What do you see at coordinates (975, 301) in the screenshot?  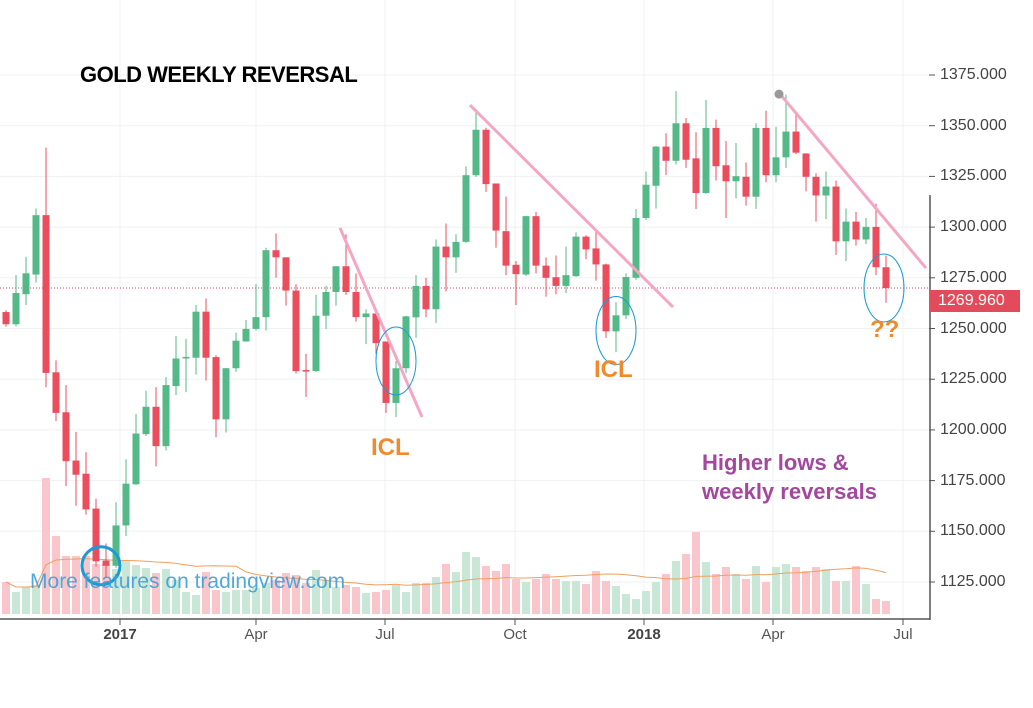 I see `last-price-label: 1269.960` at bounding box center [975, 301].